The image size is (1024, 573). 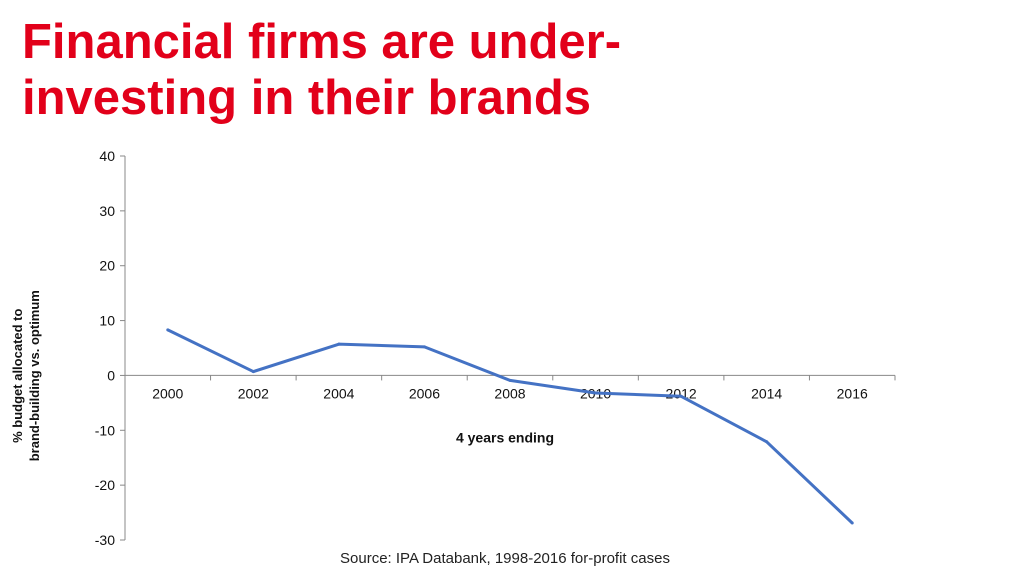 I want to click on x-tick-label: 2000, so click(x=167, y=393).